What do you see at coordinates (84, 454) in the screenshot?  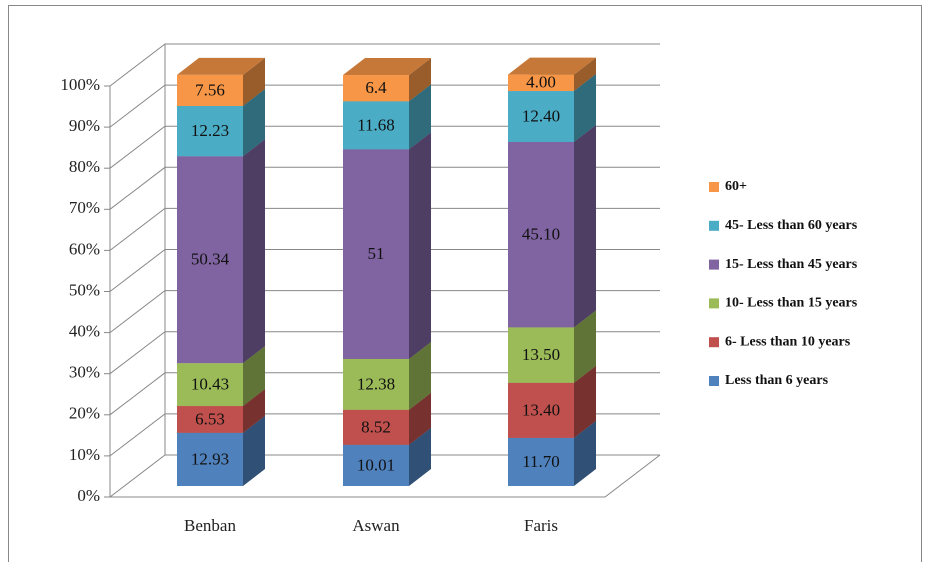 I see `y-tick-label: 10%` at bounding box center [84, 454].